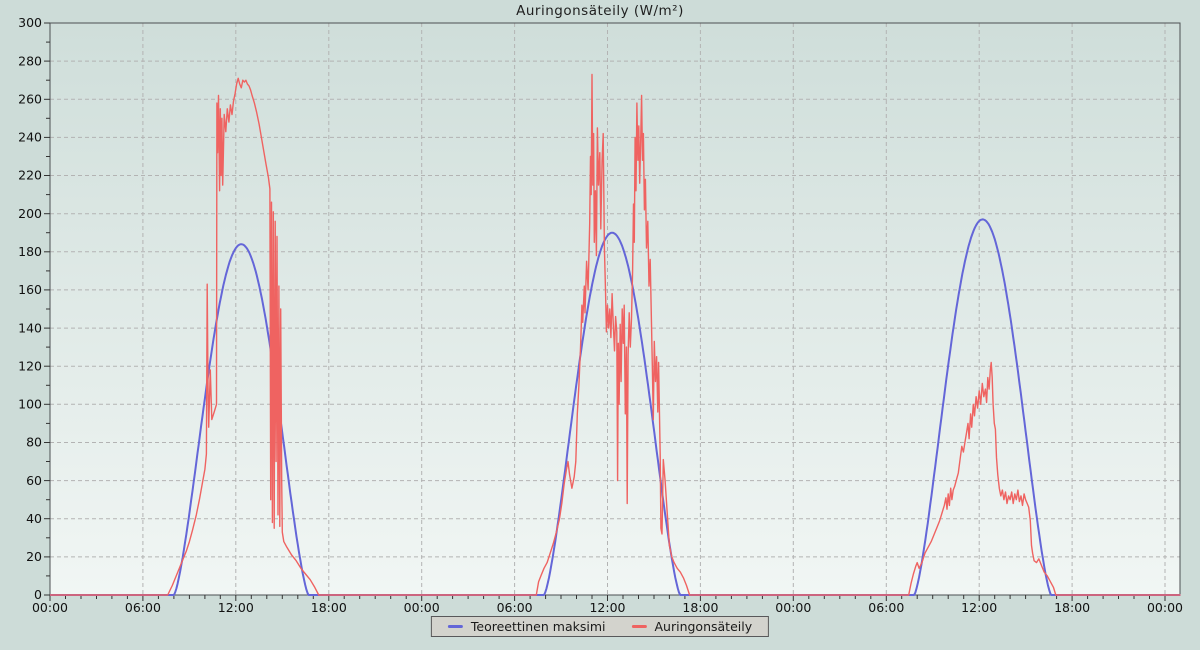  What do you see at coordinates (38, 594) in the screenshot?
I see `svg-text: 0` at bounding box center [38, 594].